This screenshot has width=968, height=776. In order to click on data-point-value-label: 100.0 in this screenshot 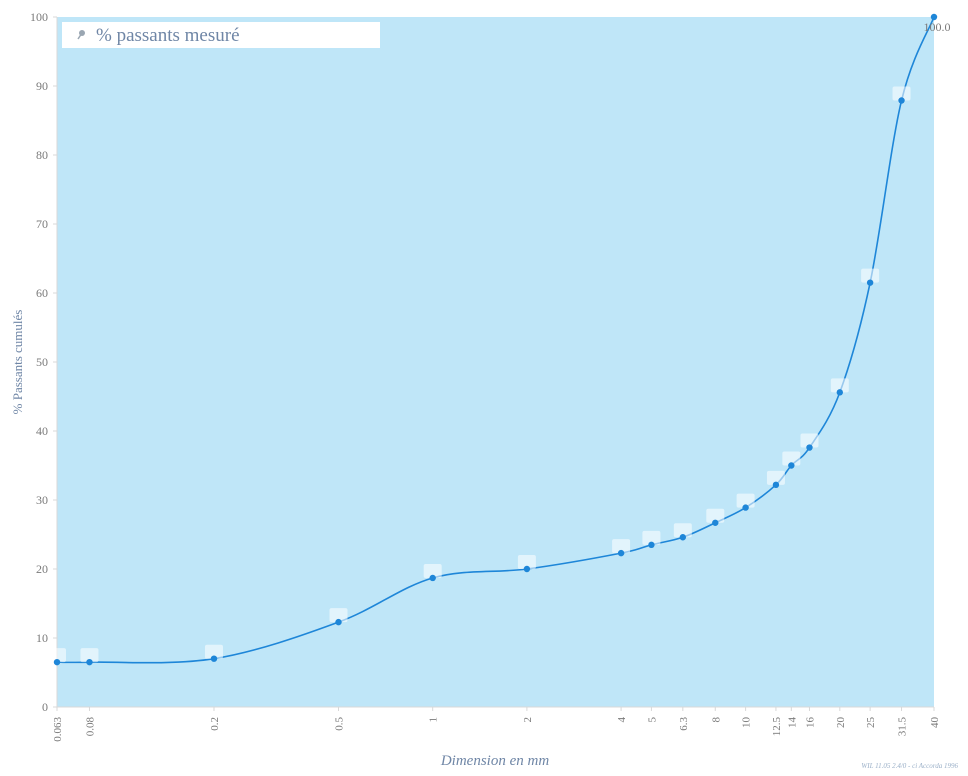, I will do `click(937, 27)`.